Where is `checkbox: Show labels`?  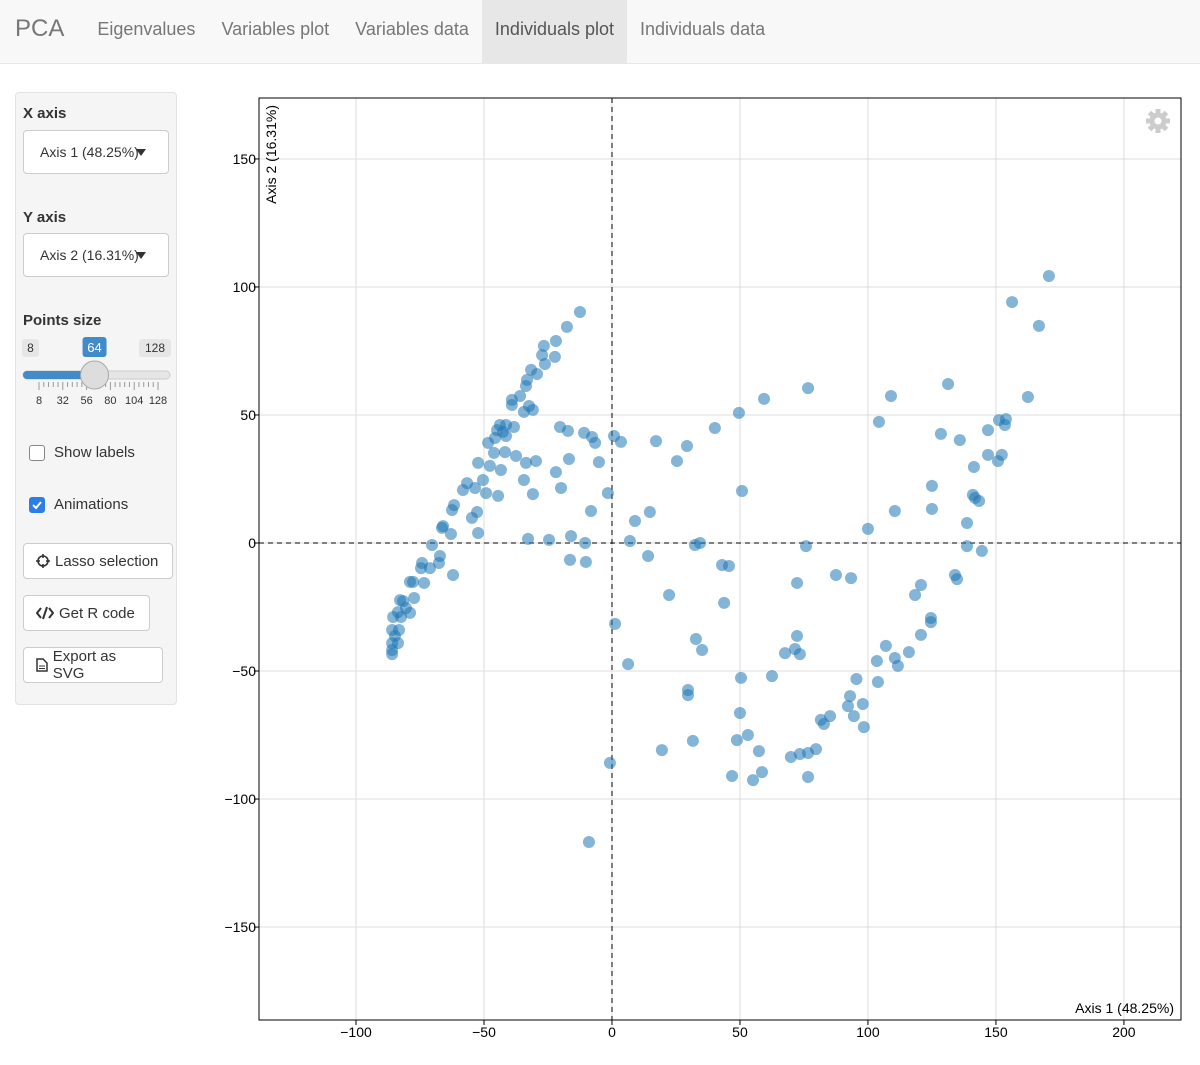 checkbox: Show labels is located at coordinates (82, 452).